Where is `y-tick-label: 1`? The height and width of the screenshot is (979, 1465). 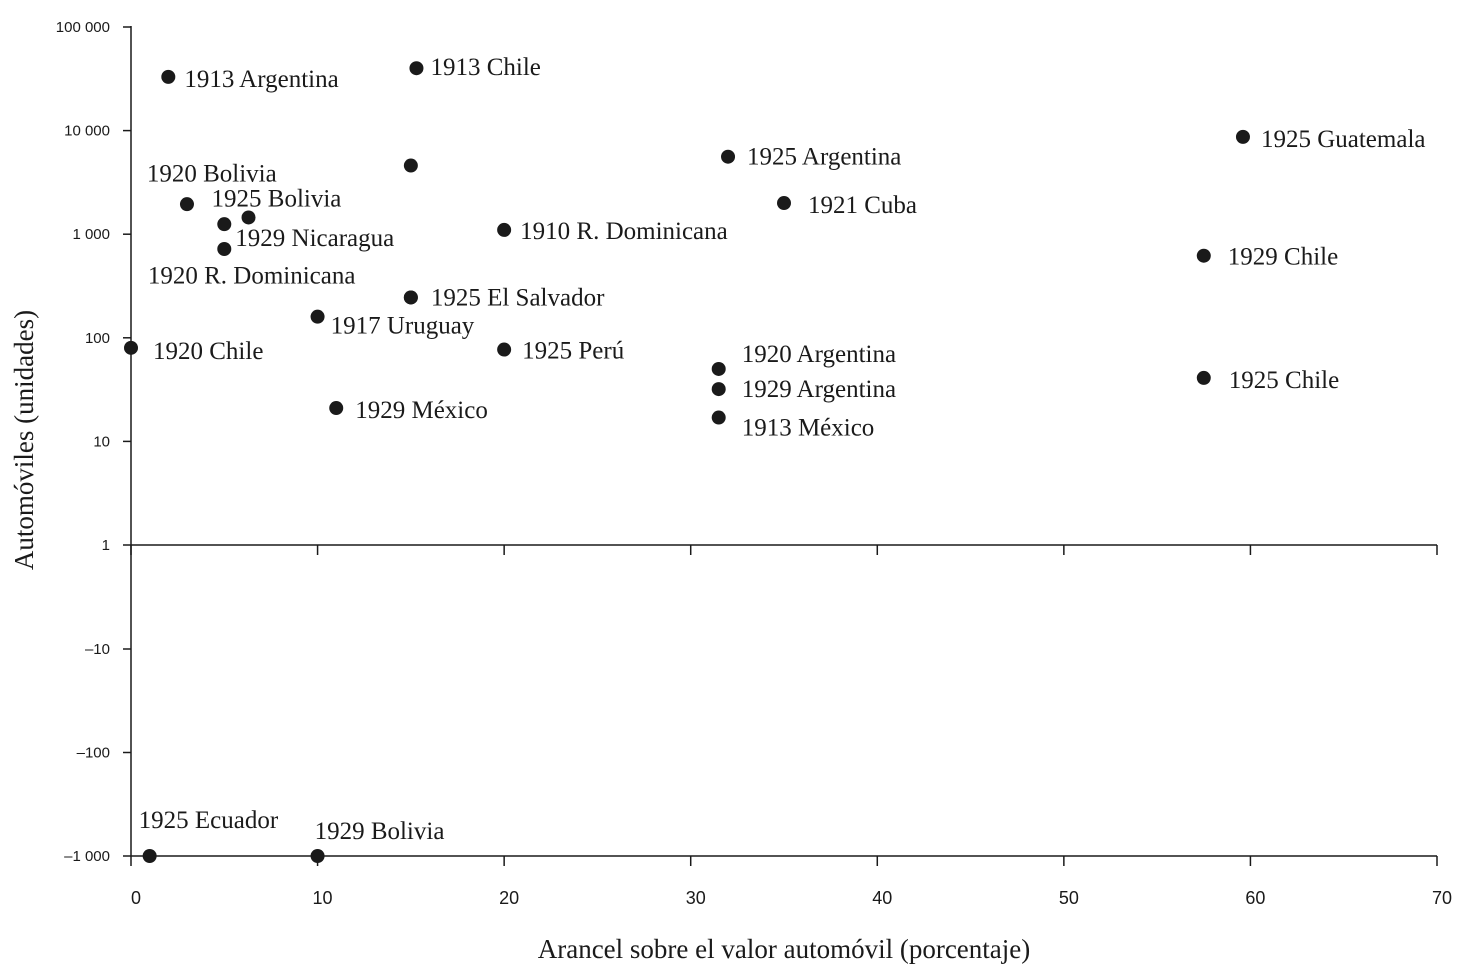 y-tick-label: 1 is located at coordinates (106, 545).